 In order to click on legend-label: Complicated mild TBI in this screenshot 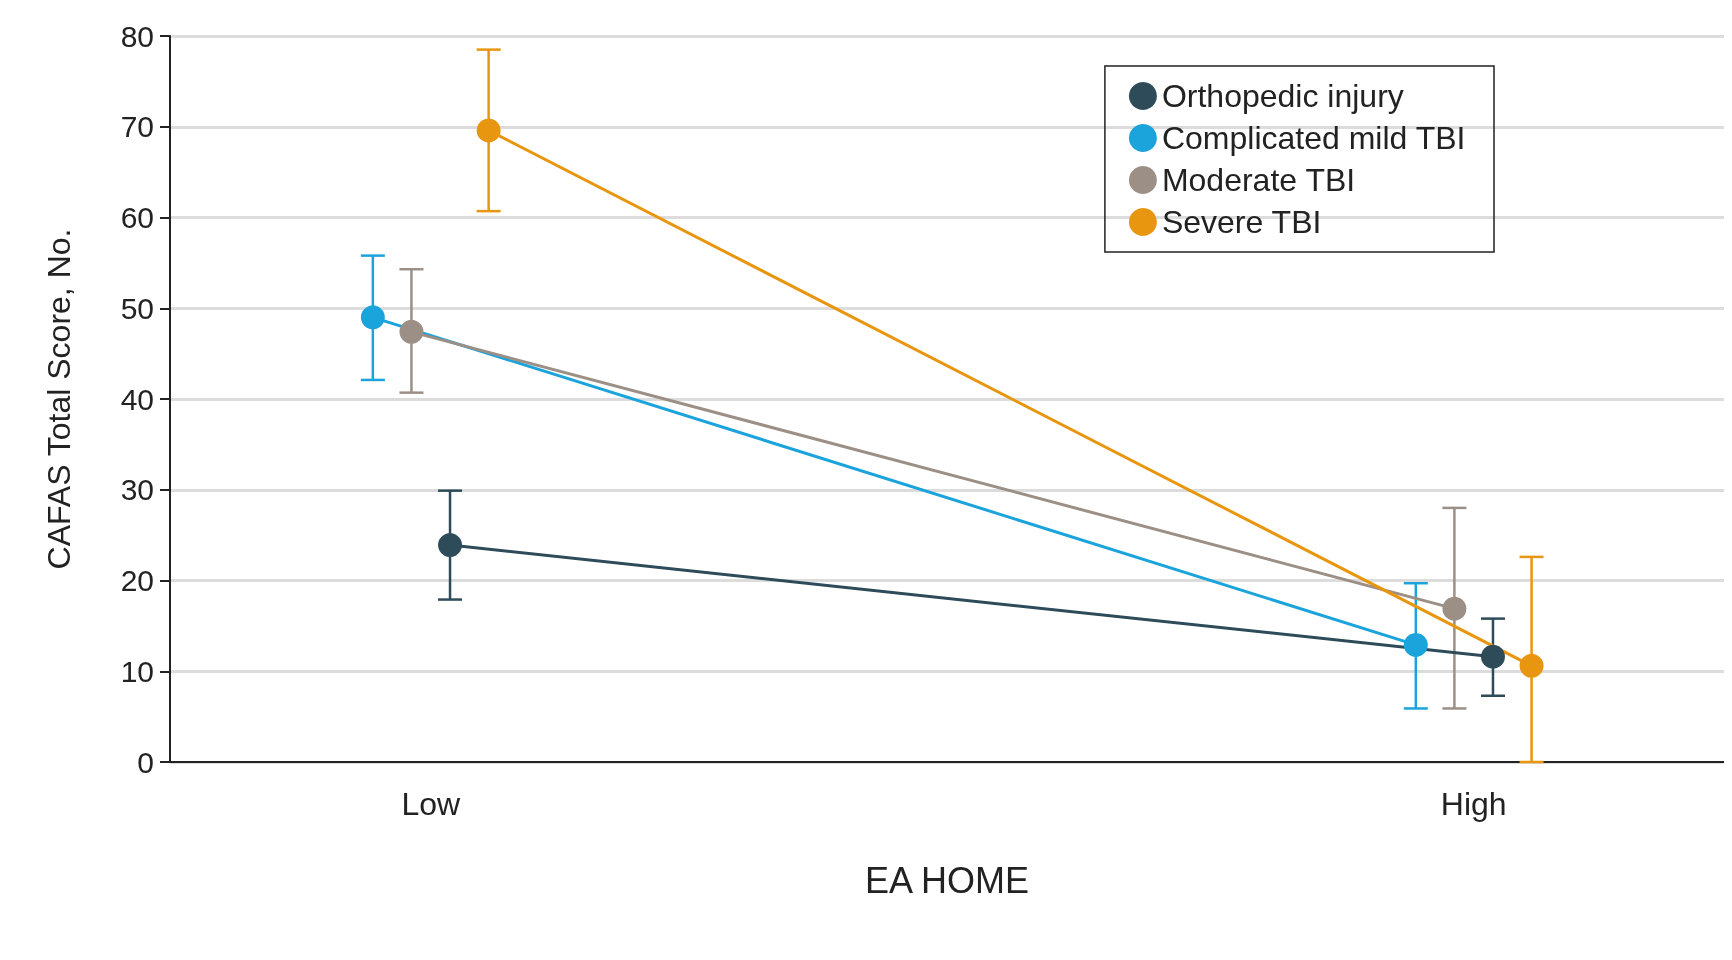, I will do `click(1313, 138)`.